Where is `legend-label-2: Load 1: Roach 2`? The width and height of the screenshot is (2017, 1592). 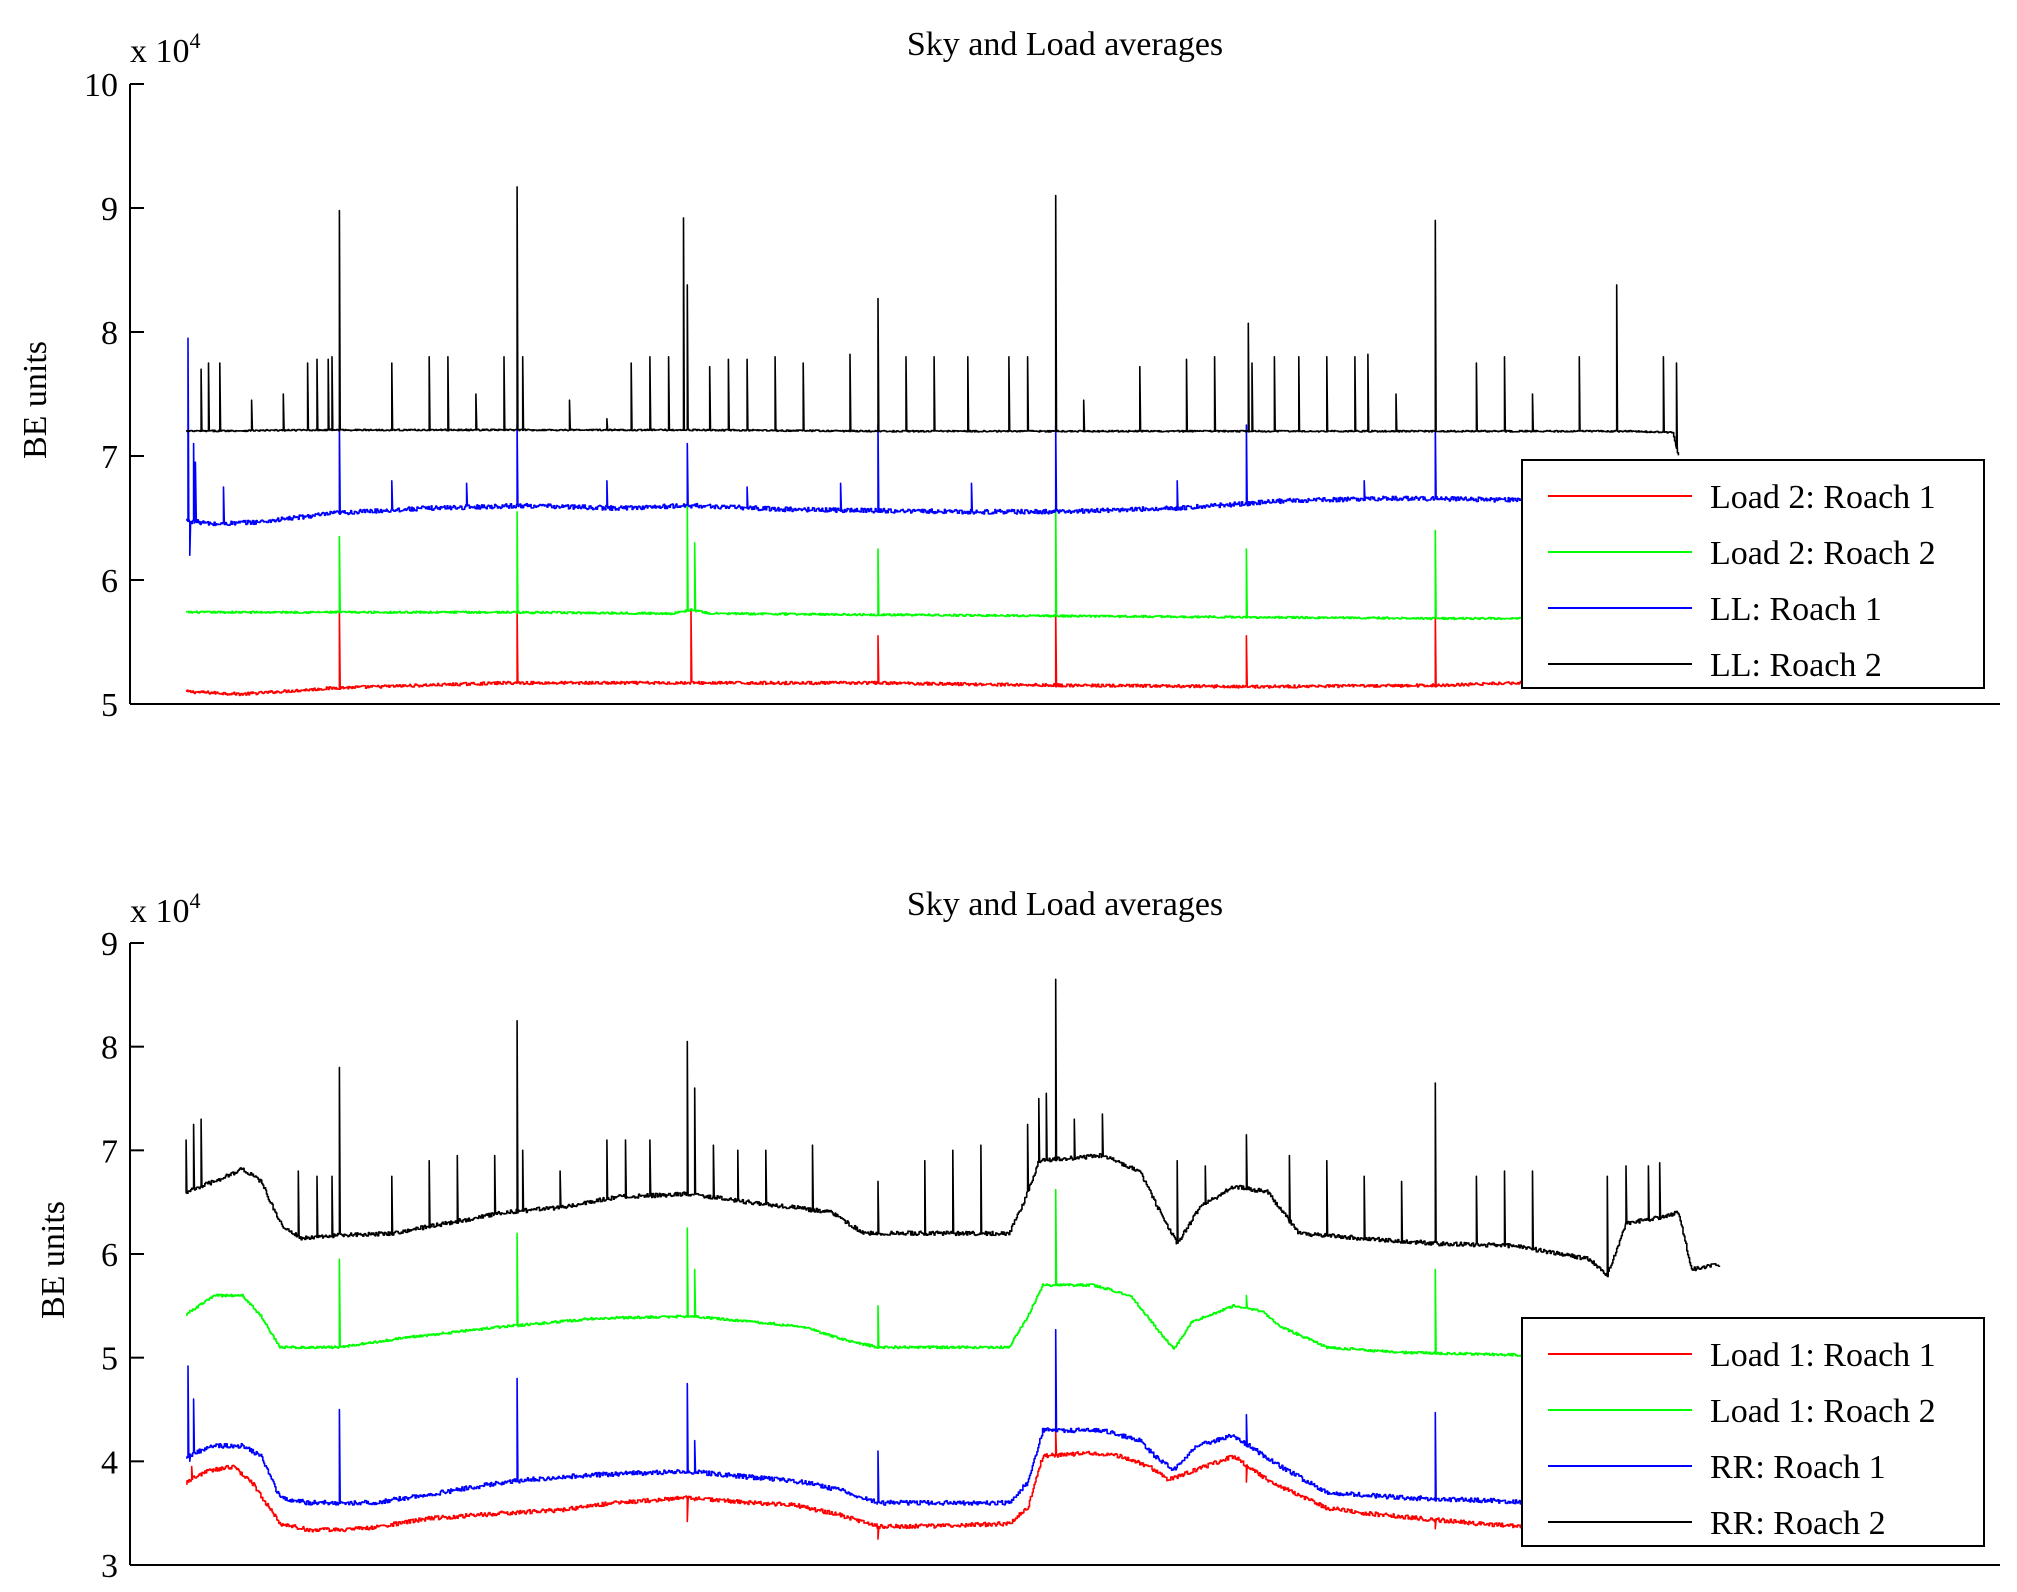 legend-label-2: Load 1: Roach 2 is located at coordinates (1823, 1411).